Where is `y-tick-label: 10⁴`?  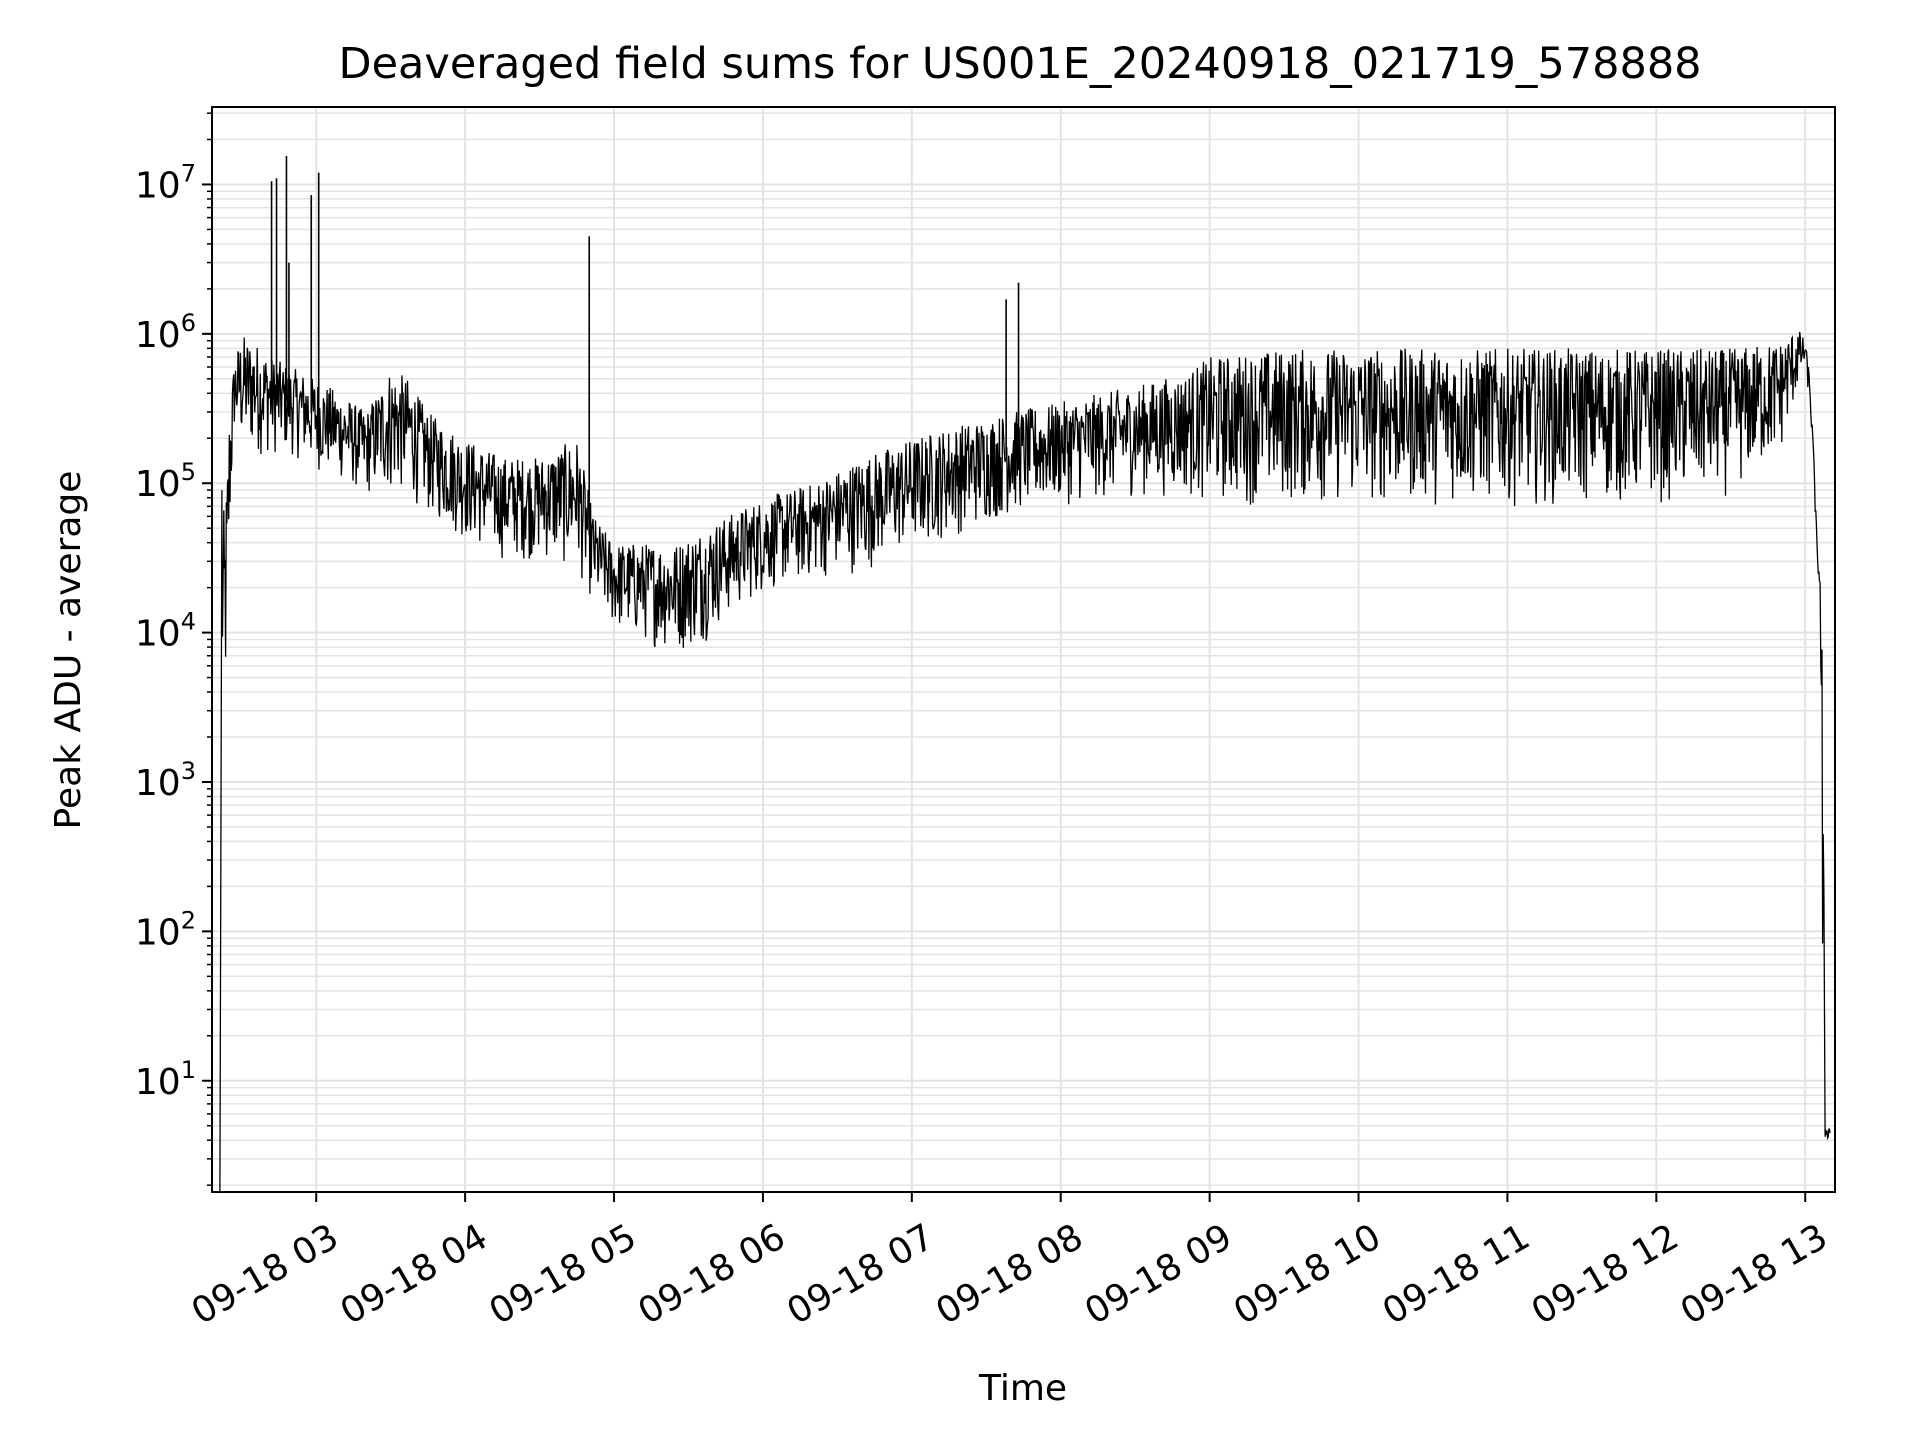
y-tick-label: 10⁴ is located at coordinates (165, 631).